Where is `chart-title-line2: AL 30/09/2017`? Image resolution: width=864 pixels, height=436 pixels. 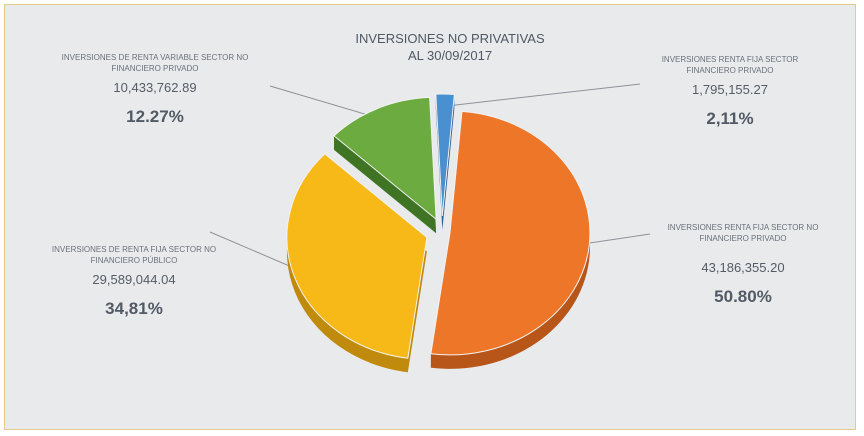 chart-title-line2: AL 30/09/2017 is located at coordinates (450, 55).